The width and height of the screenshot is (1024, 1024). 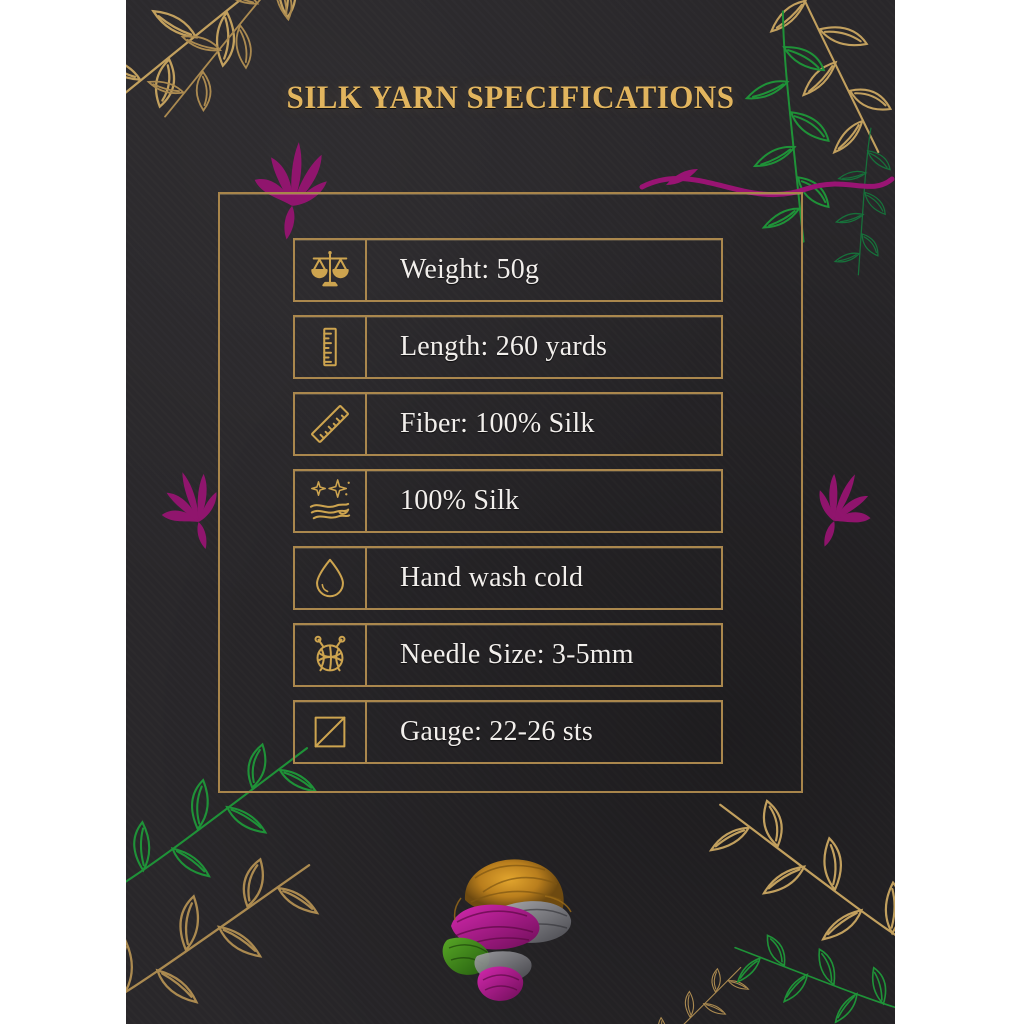 What do you see at coordinates (842, 204) in the screenshot?
I see `leaf-branch-green-top-right2-icon` at bounding box center [842, 204].